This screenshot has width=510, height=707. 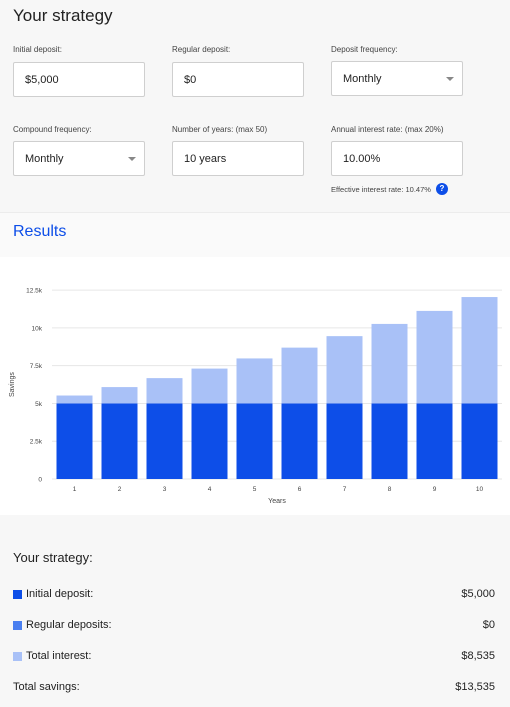 What do you see at coordinates (120, 489) in the screenshot?
I see `x-tick-label: 2` at bounding box center [120, 489].